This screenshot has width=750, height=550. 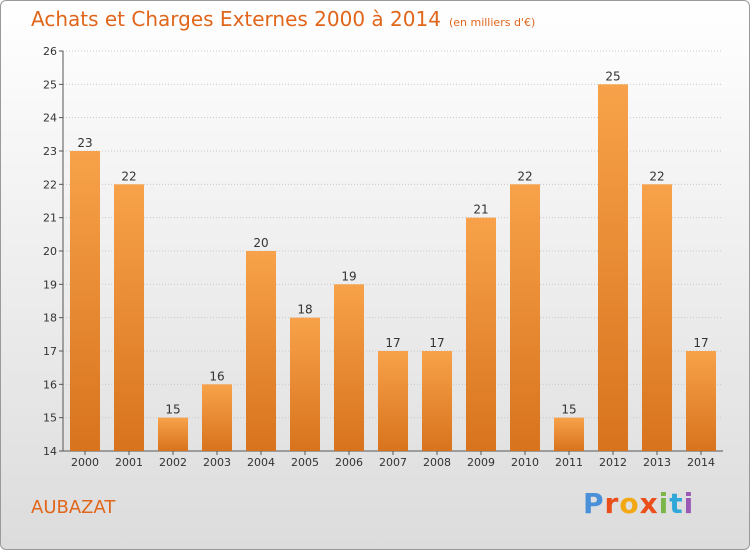 What do you see at coordinates (569, 434) in the screenshot?
I see `bar-2011` at bounding box center [569, 434].